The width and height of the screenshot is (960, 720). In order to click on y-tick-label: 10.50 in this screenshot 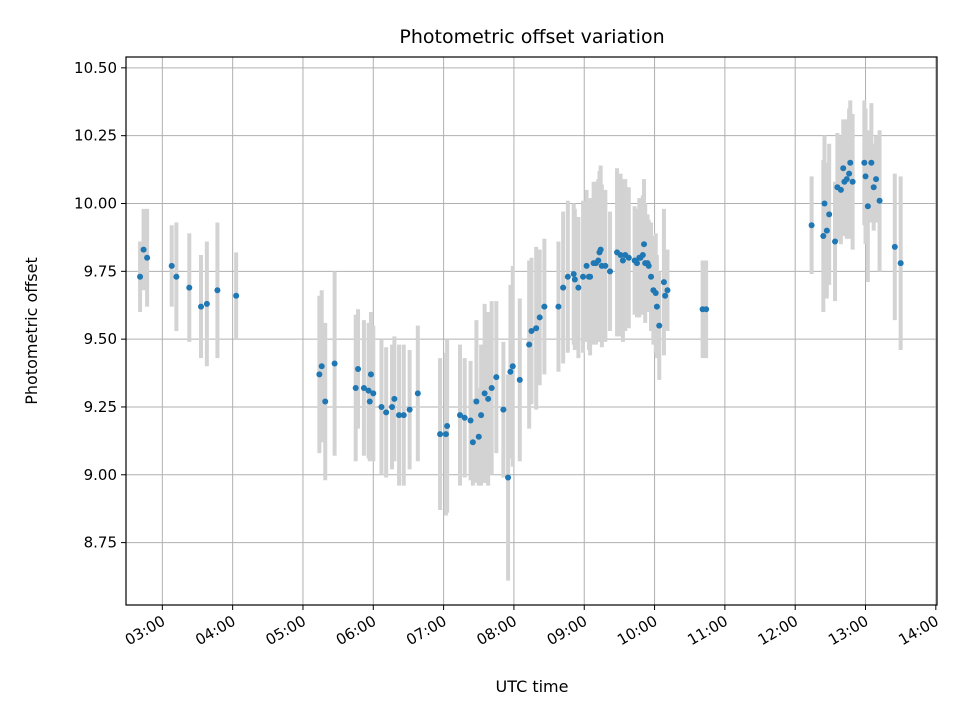, I will do `click(95, 68)`.